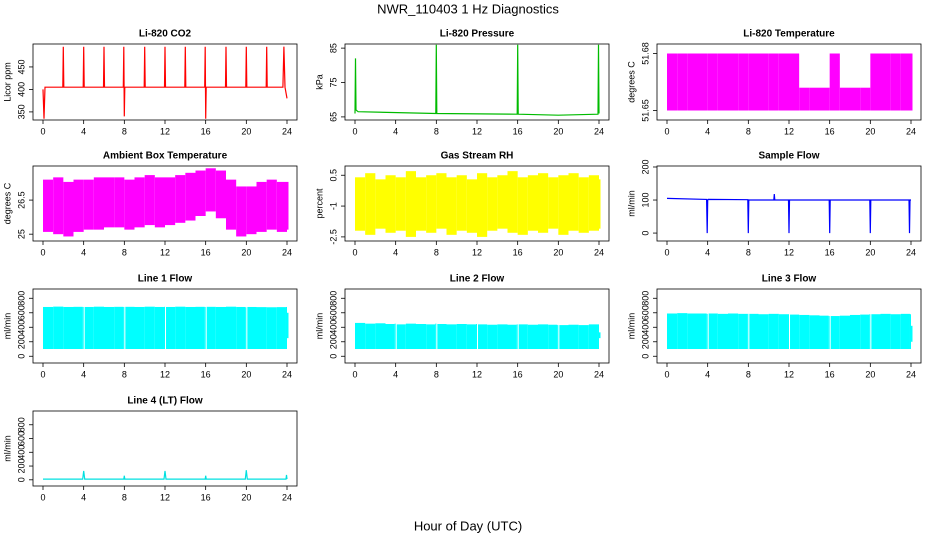 This screenshot has width=936, height=540. Describe the element at coordinates (789, 279) in the screenshot. I see `panel-title: Line 3 Flow` at that location.